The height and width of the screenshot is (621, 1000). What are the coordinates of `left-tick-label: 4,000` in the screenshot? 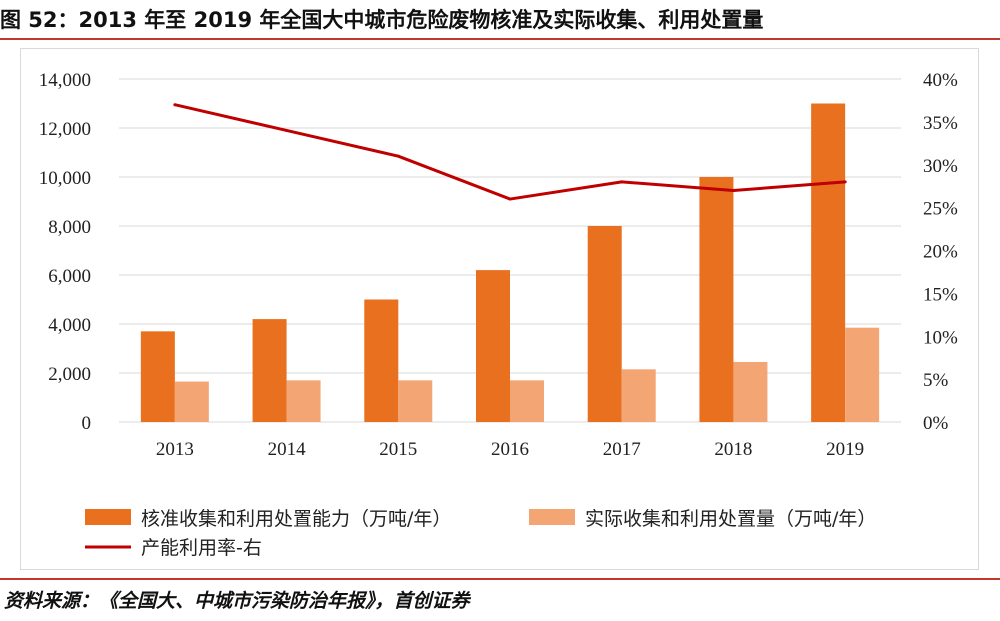 It's located at (69, 325).